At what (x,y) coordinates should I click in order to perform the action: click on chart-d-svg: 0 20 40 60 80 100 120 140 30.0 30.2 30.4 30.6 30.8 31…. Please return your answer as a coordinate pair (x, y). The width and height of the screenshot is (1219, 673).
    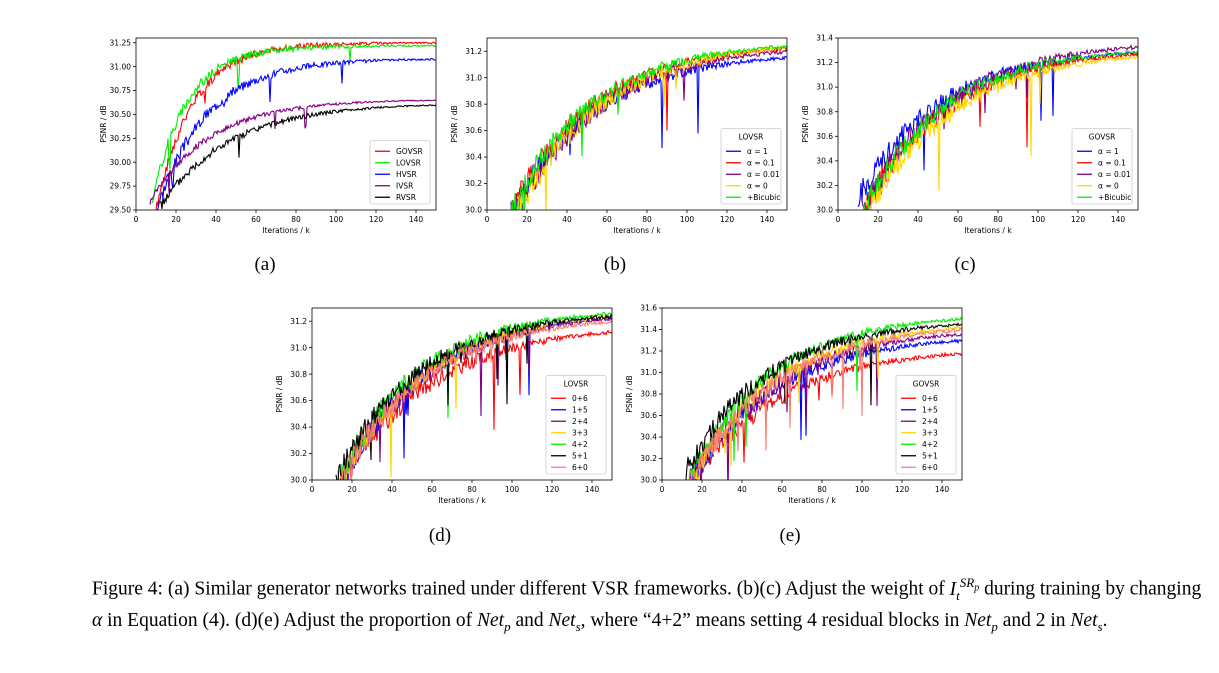
    Looking at the image, I should click on (444, 406).